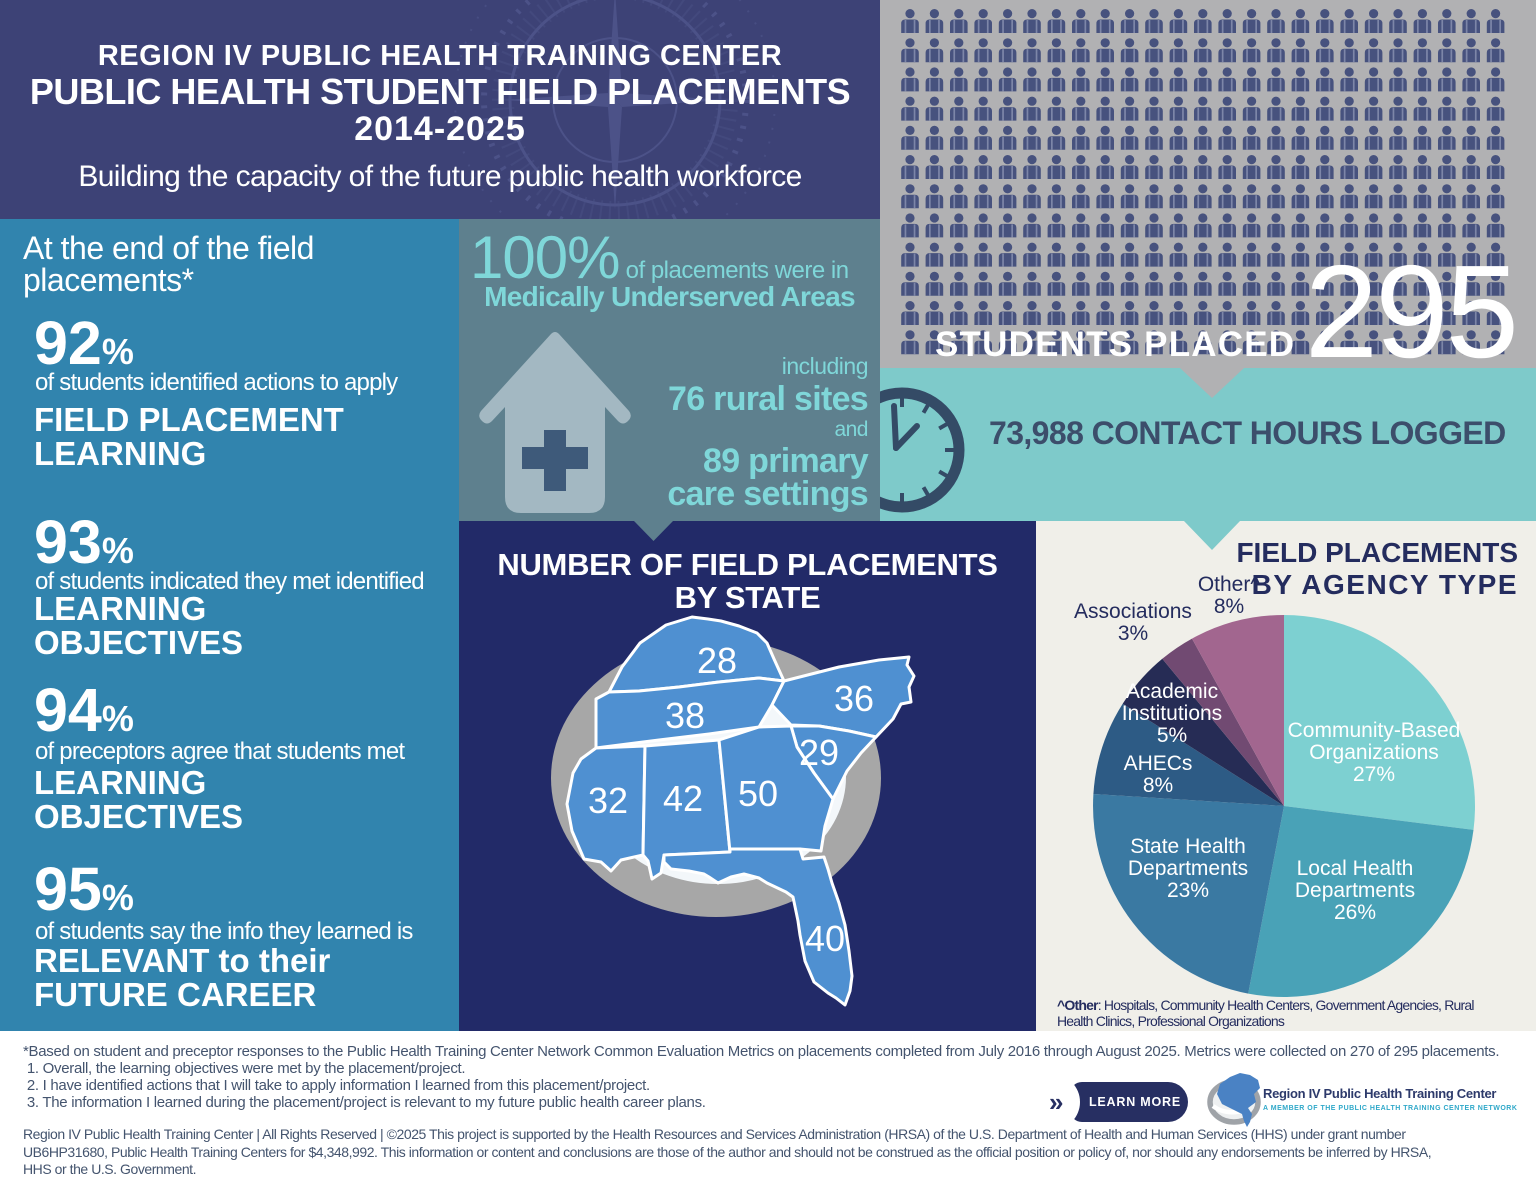  What do you see at coordinates (854, 698) in the screenshot?
I see `svg-text: 36` at bounding box center [854, 698].